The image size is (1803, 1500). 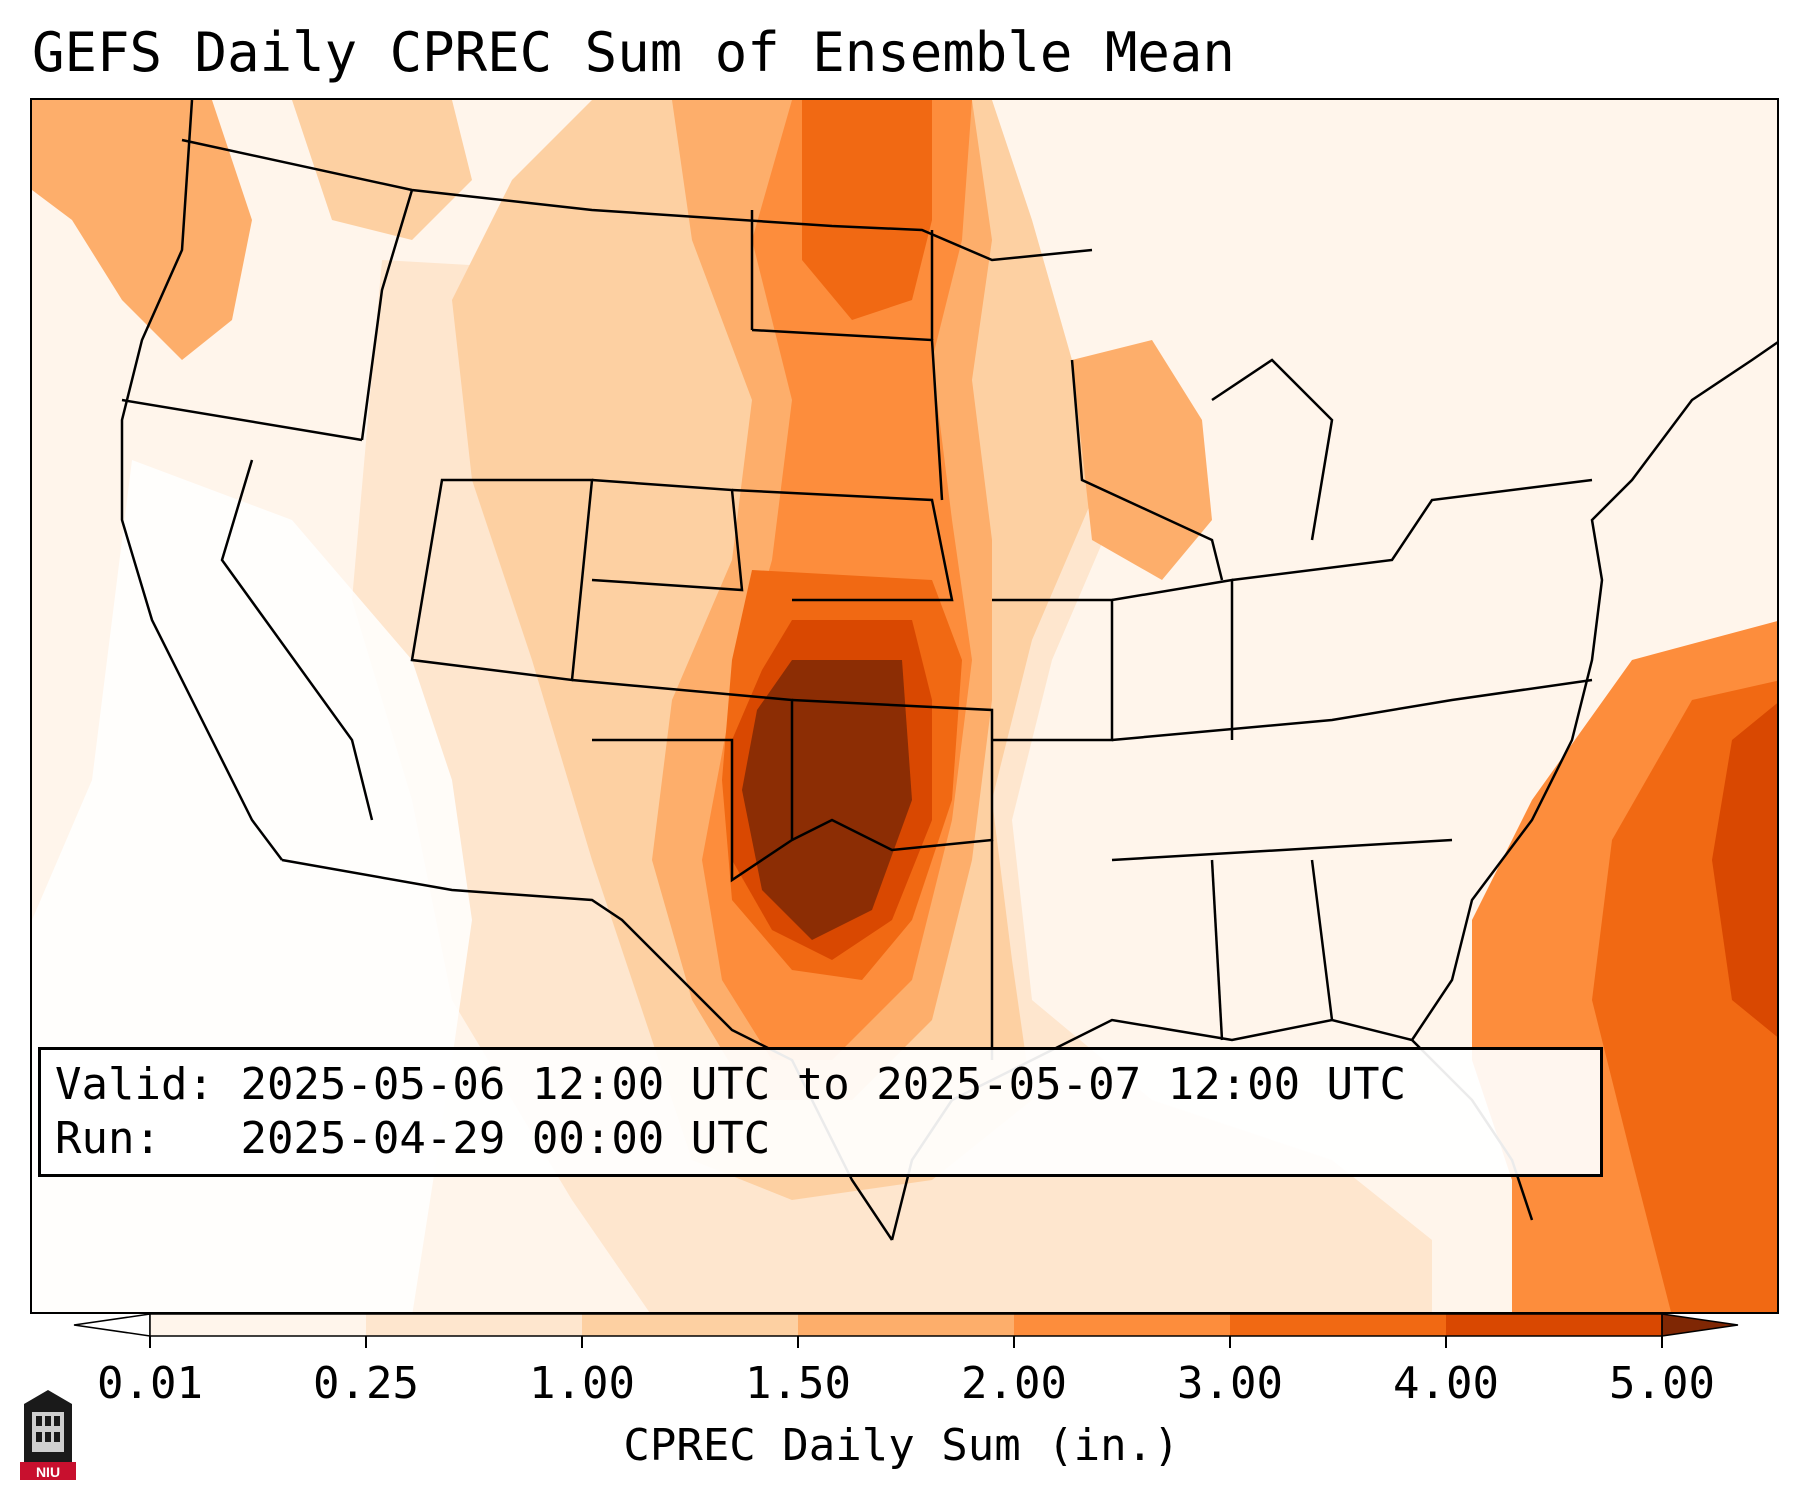 I want to click on colorbar-tick-label: 2.00, so click(x=1014, y=1383).